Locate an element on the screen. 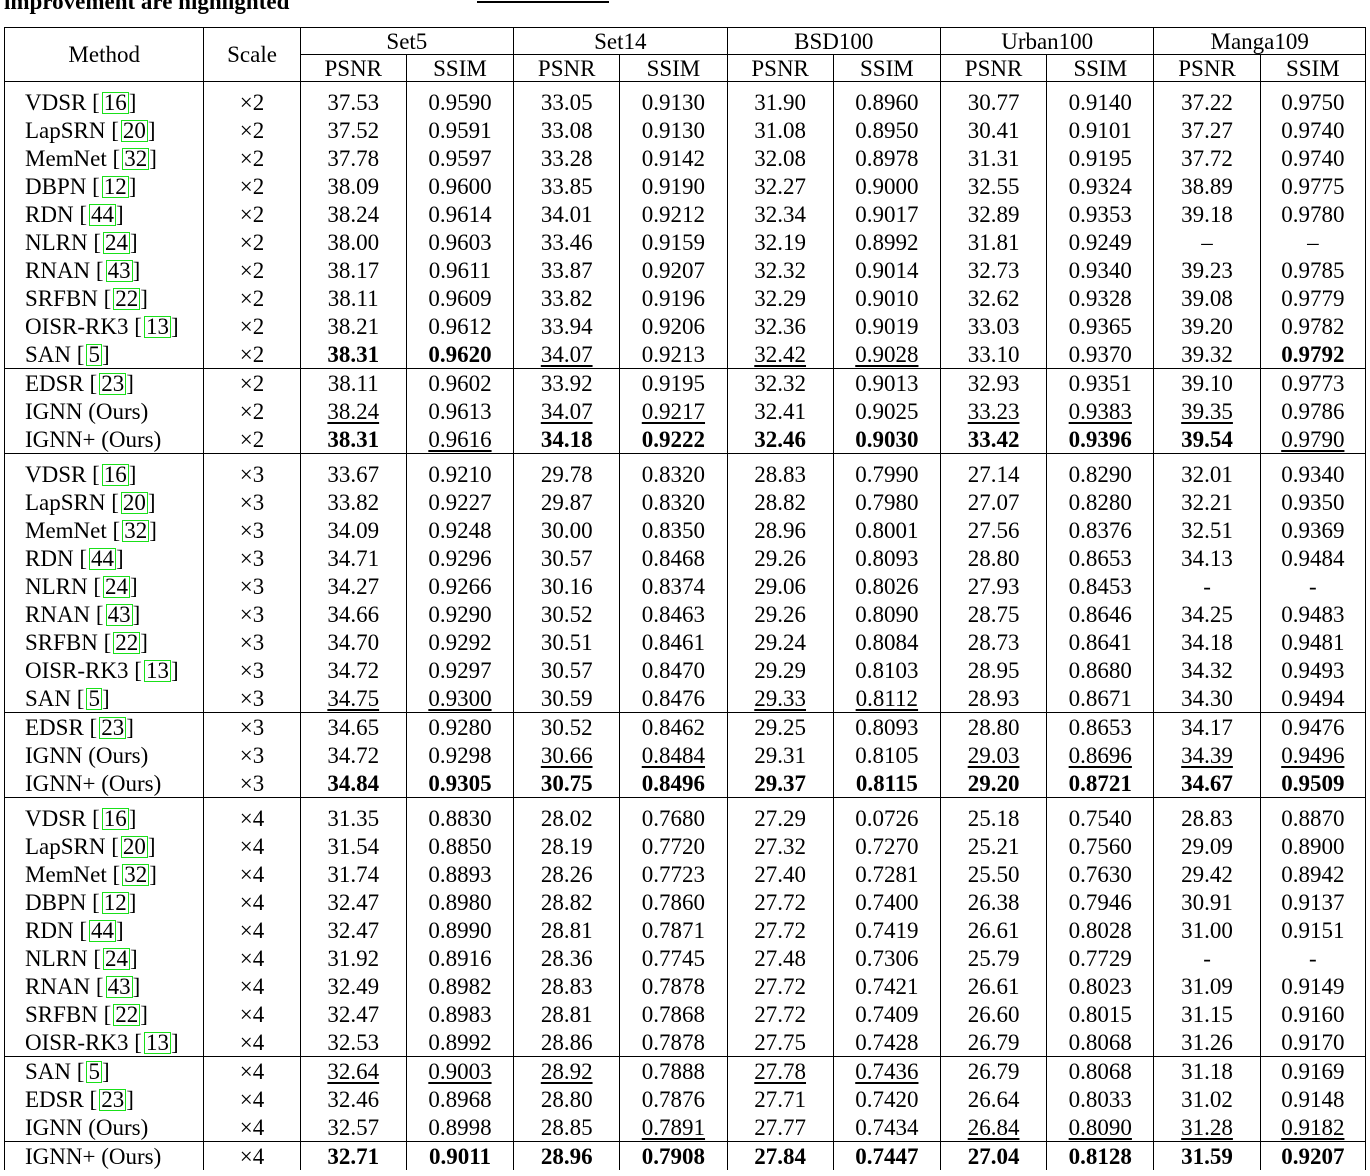  ssim-cell: 0.9328 is located at coordinates (1100, 298).